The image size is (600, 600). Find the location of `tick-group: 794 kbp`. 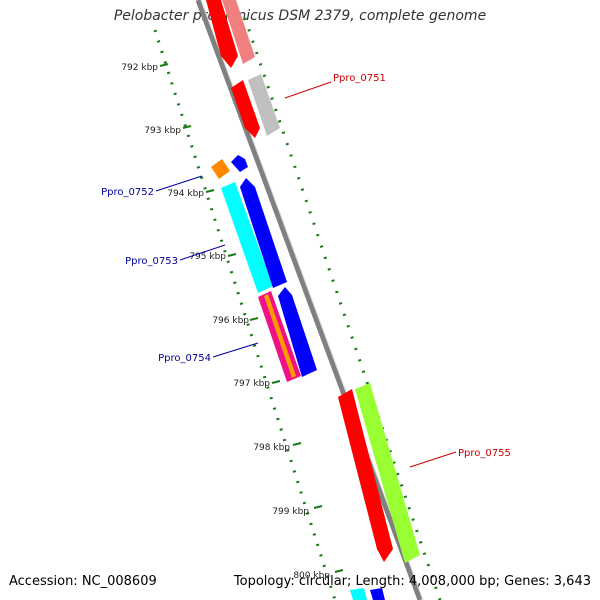

tick-group: 794 kbp is located at coordinates (191, 194).